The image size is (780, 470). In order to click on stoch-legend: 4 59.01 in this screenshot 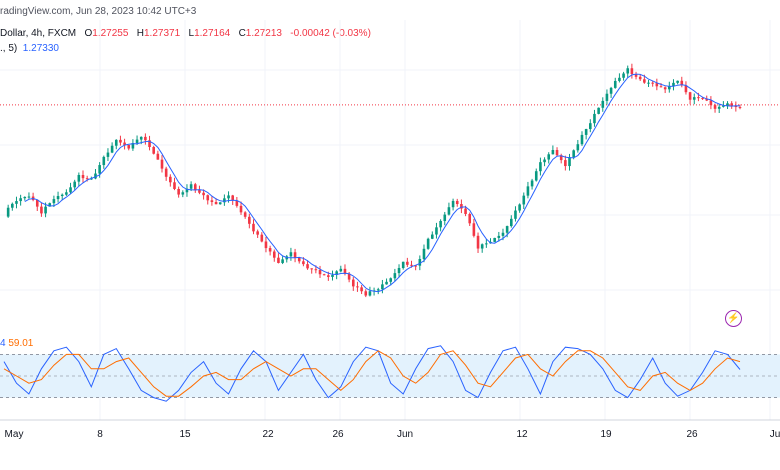, I will do `click(16, 343)`.